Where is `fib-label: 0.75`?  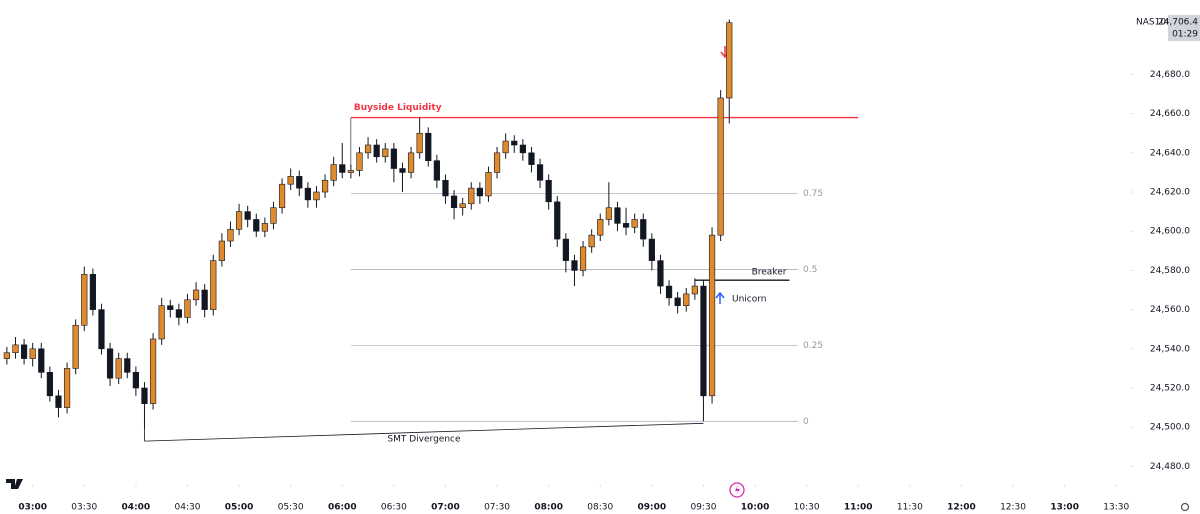 fib-label: 0.75 is located at coordinates (813, 194).